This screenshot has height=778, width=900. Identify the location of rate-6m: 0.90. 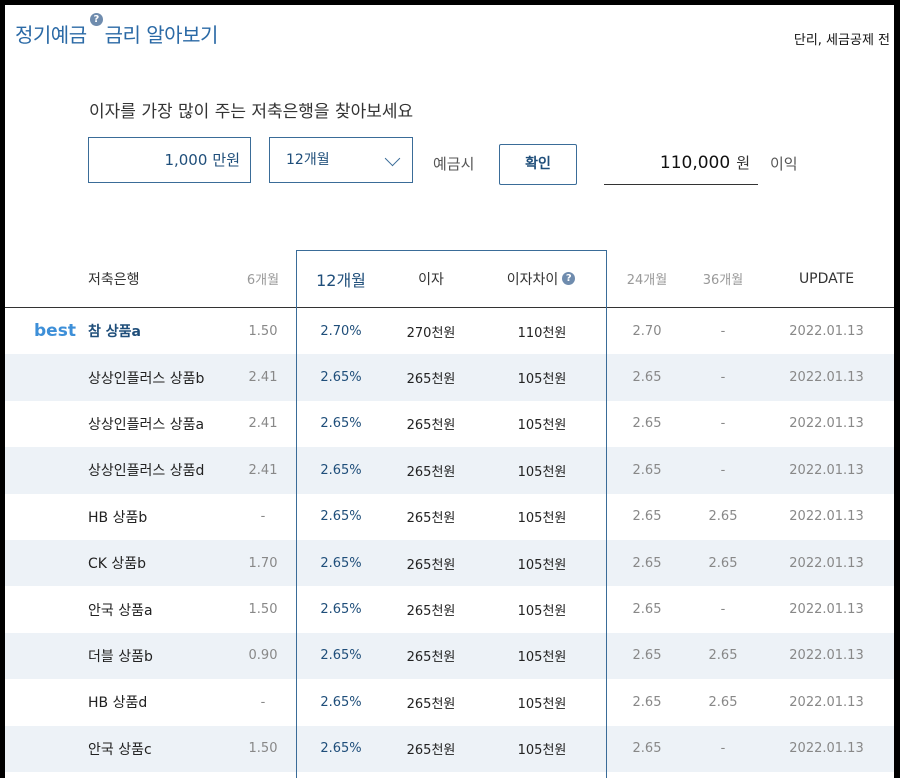
(263, 656).